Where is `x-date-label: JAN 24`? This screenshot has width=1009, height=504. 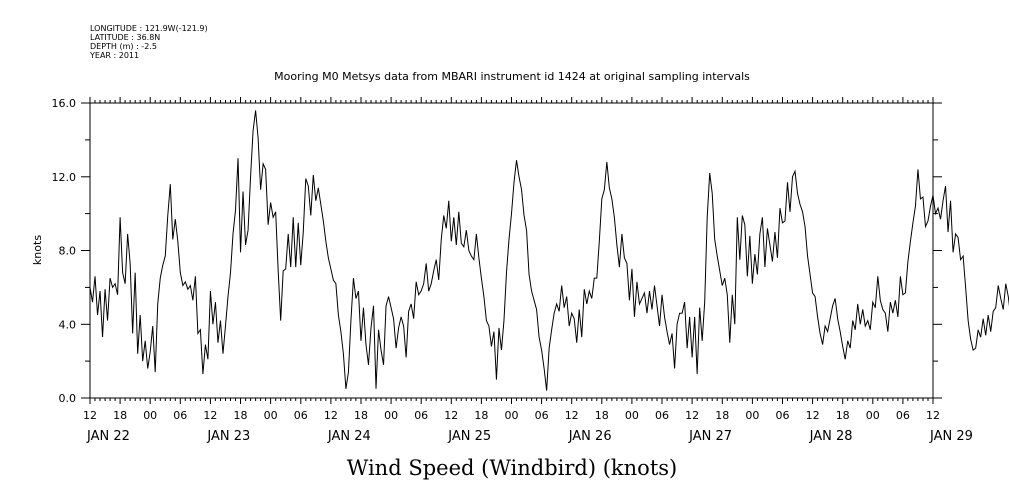
x-date-label: JAN 24 is located at coordinates (349, 436).